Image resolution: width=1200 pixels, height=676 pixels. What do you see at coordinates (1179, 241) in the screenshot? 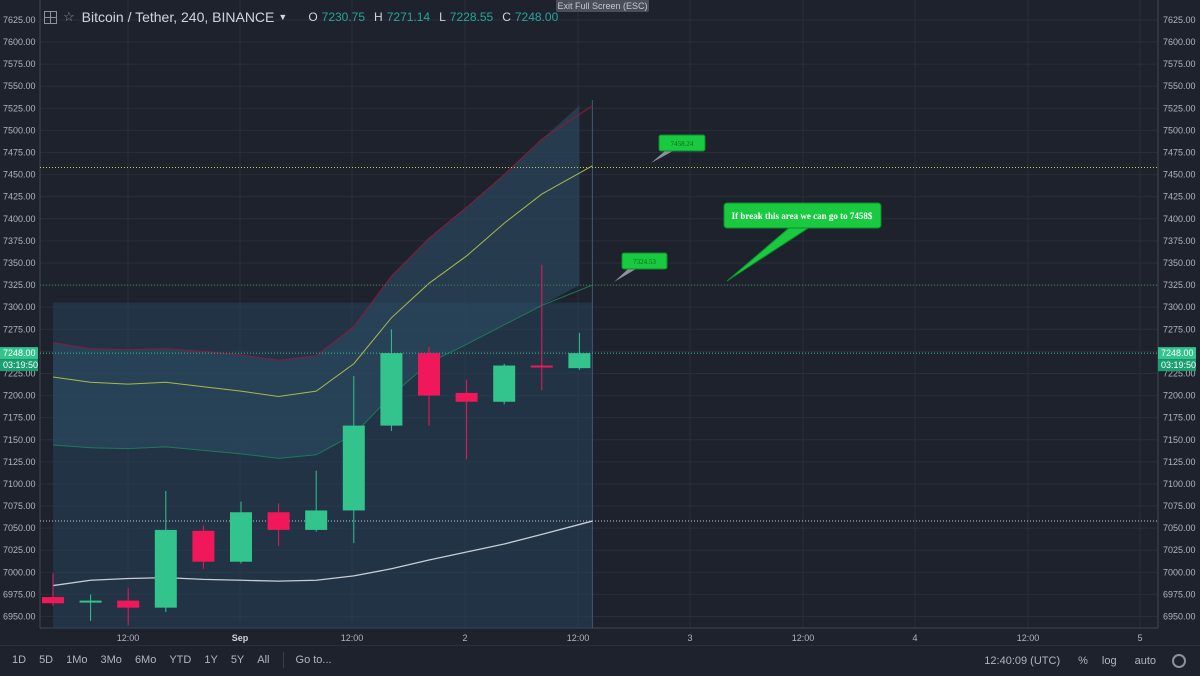
I see `y-axis-label-right: 7375.00` at bounding box center [1179, 241].